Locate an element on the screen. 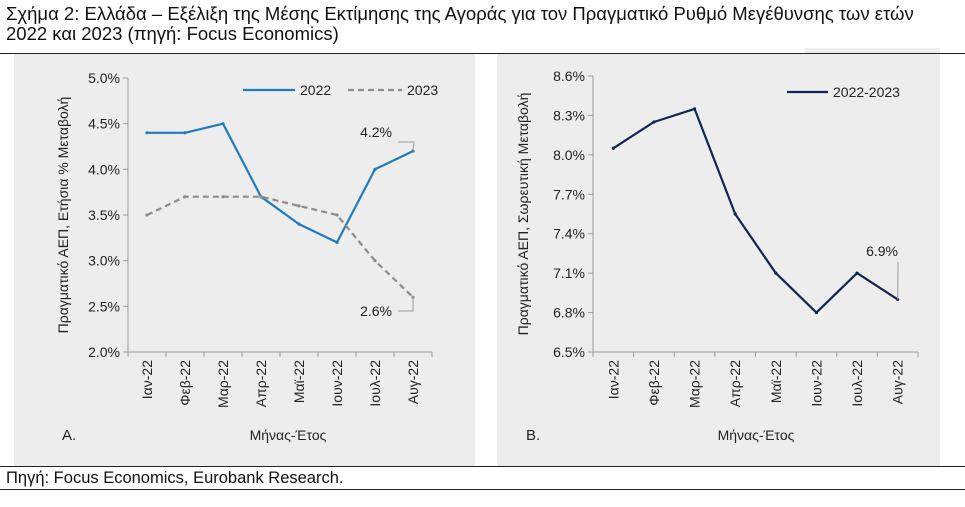 The image size is (965, 507). series-line-2022-2023 is located at coordinates (755, 210).